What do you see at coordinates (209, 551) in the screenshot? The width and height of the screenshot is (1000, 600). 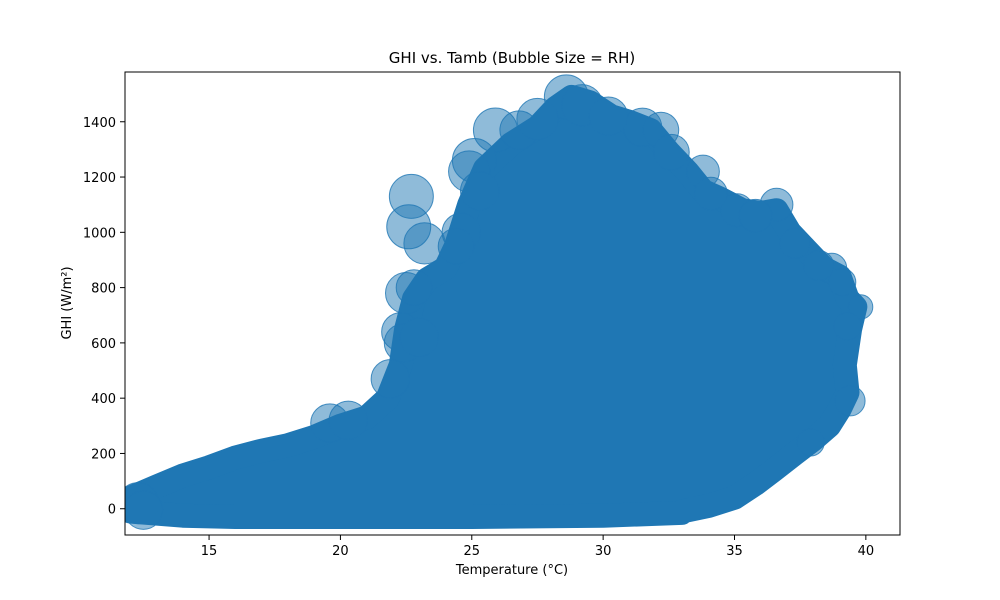 I see `x-tick-label: 15` at bounding box center [209, 551].